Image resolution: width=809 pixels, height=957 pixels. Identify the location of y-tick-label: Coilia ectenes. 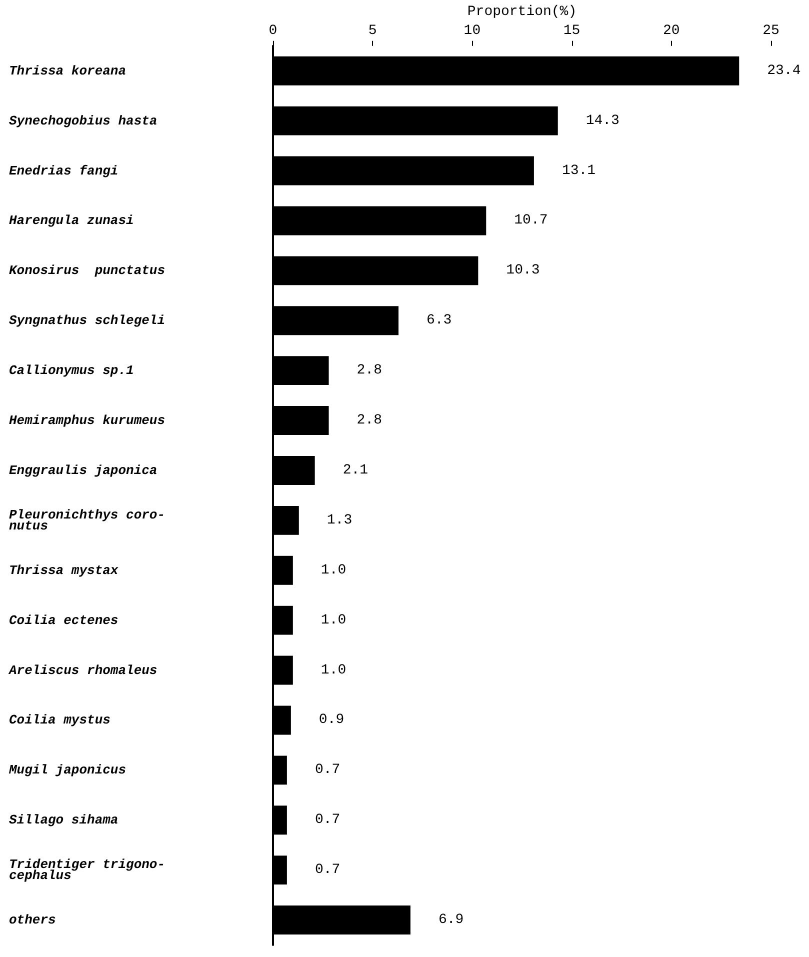
(63, 620).